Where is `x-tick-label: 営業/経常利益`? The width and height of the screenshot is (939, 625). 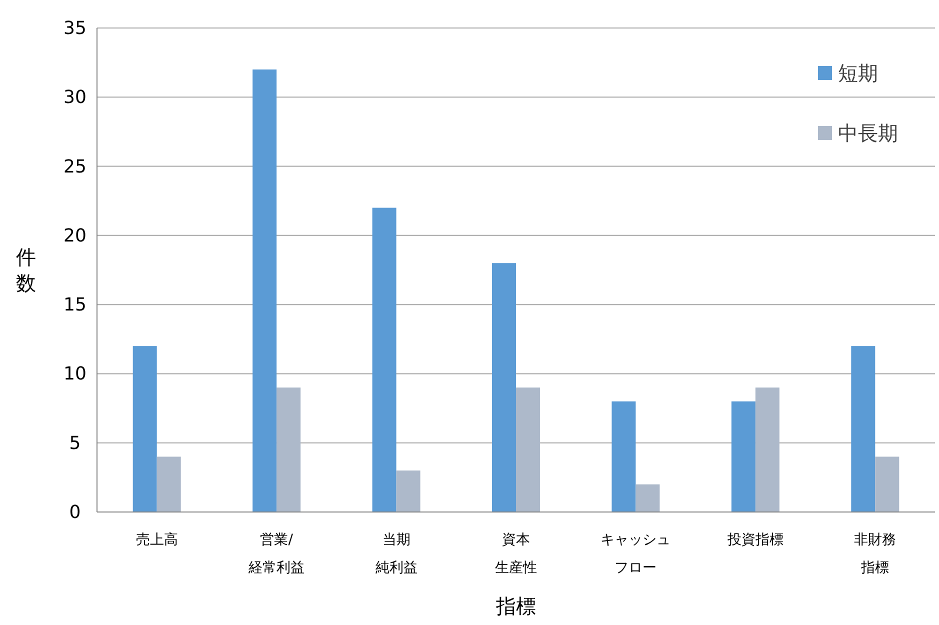
x-tick-label: 営業/経常利益 is located at coordinates (276, 554).